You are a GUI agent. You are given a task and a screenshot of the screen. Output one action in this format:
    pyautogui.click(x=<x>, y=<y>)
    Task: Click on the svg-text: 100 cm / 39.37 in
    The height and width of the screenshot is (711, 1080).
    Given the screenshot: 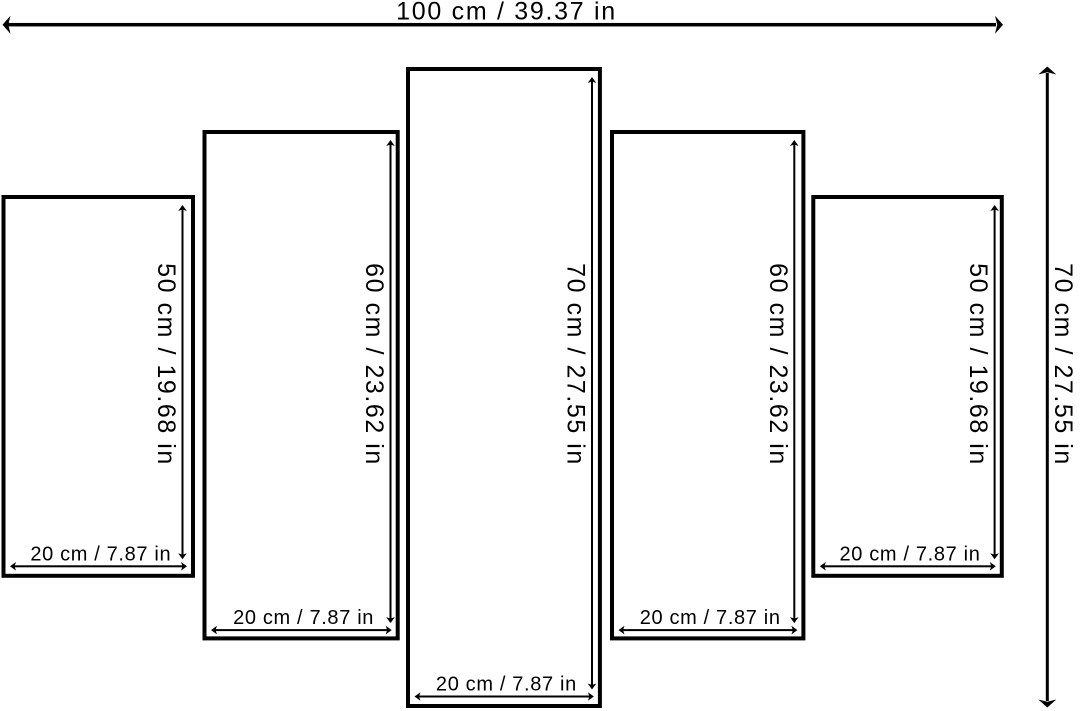 What is the action you would take?
    pyautogui.click(x=506, y=13)
    